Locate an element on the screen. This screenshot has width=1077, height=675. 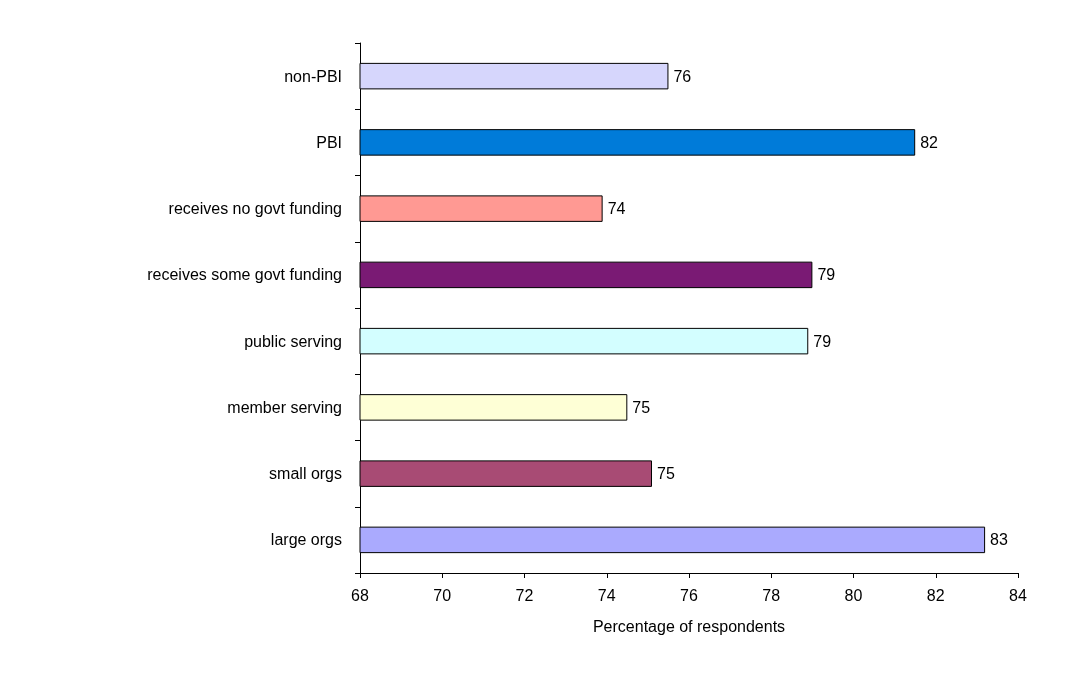
x-tick-label: 82 is located at coordinates (935, 595).